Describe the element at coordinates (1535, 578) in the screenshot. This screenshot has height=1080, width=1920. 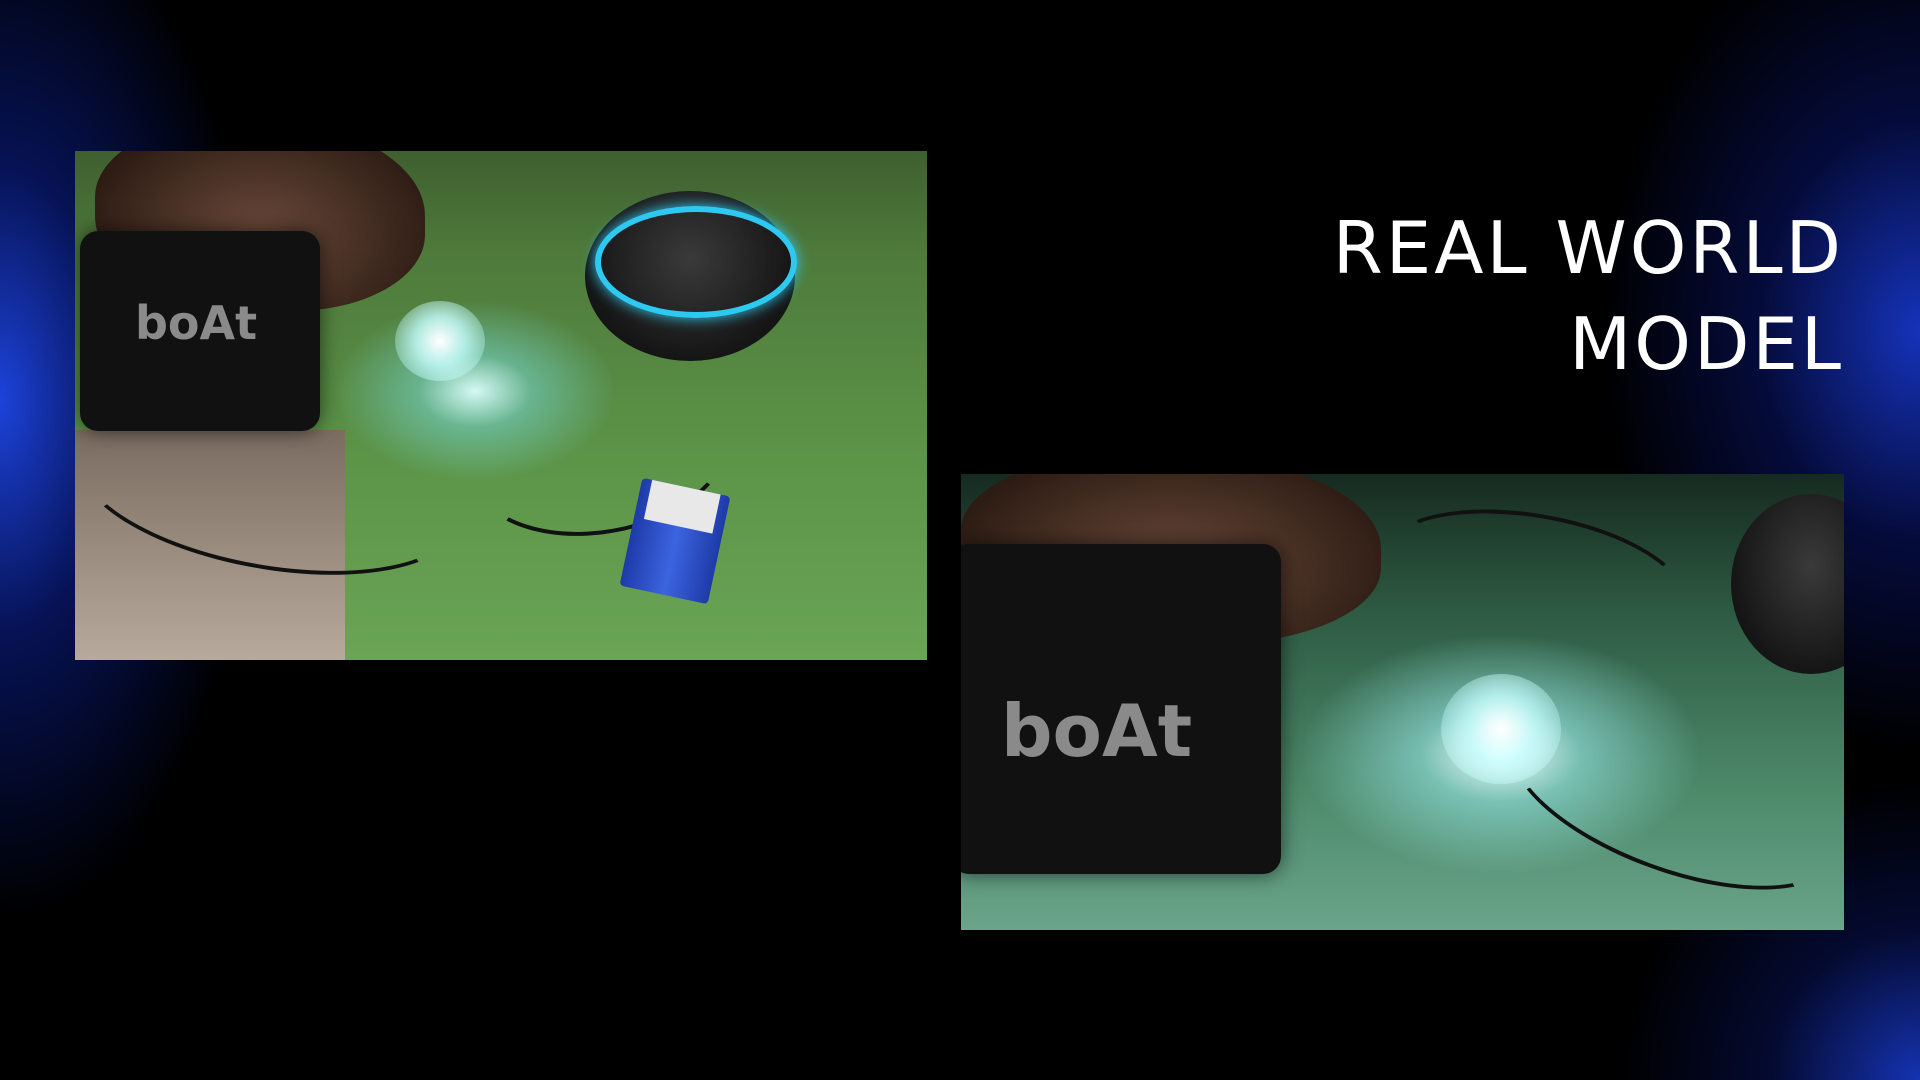
I see `wire` at that location.